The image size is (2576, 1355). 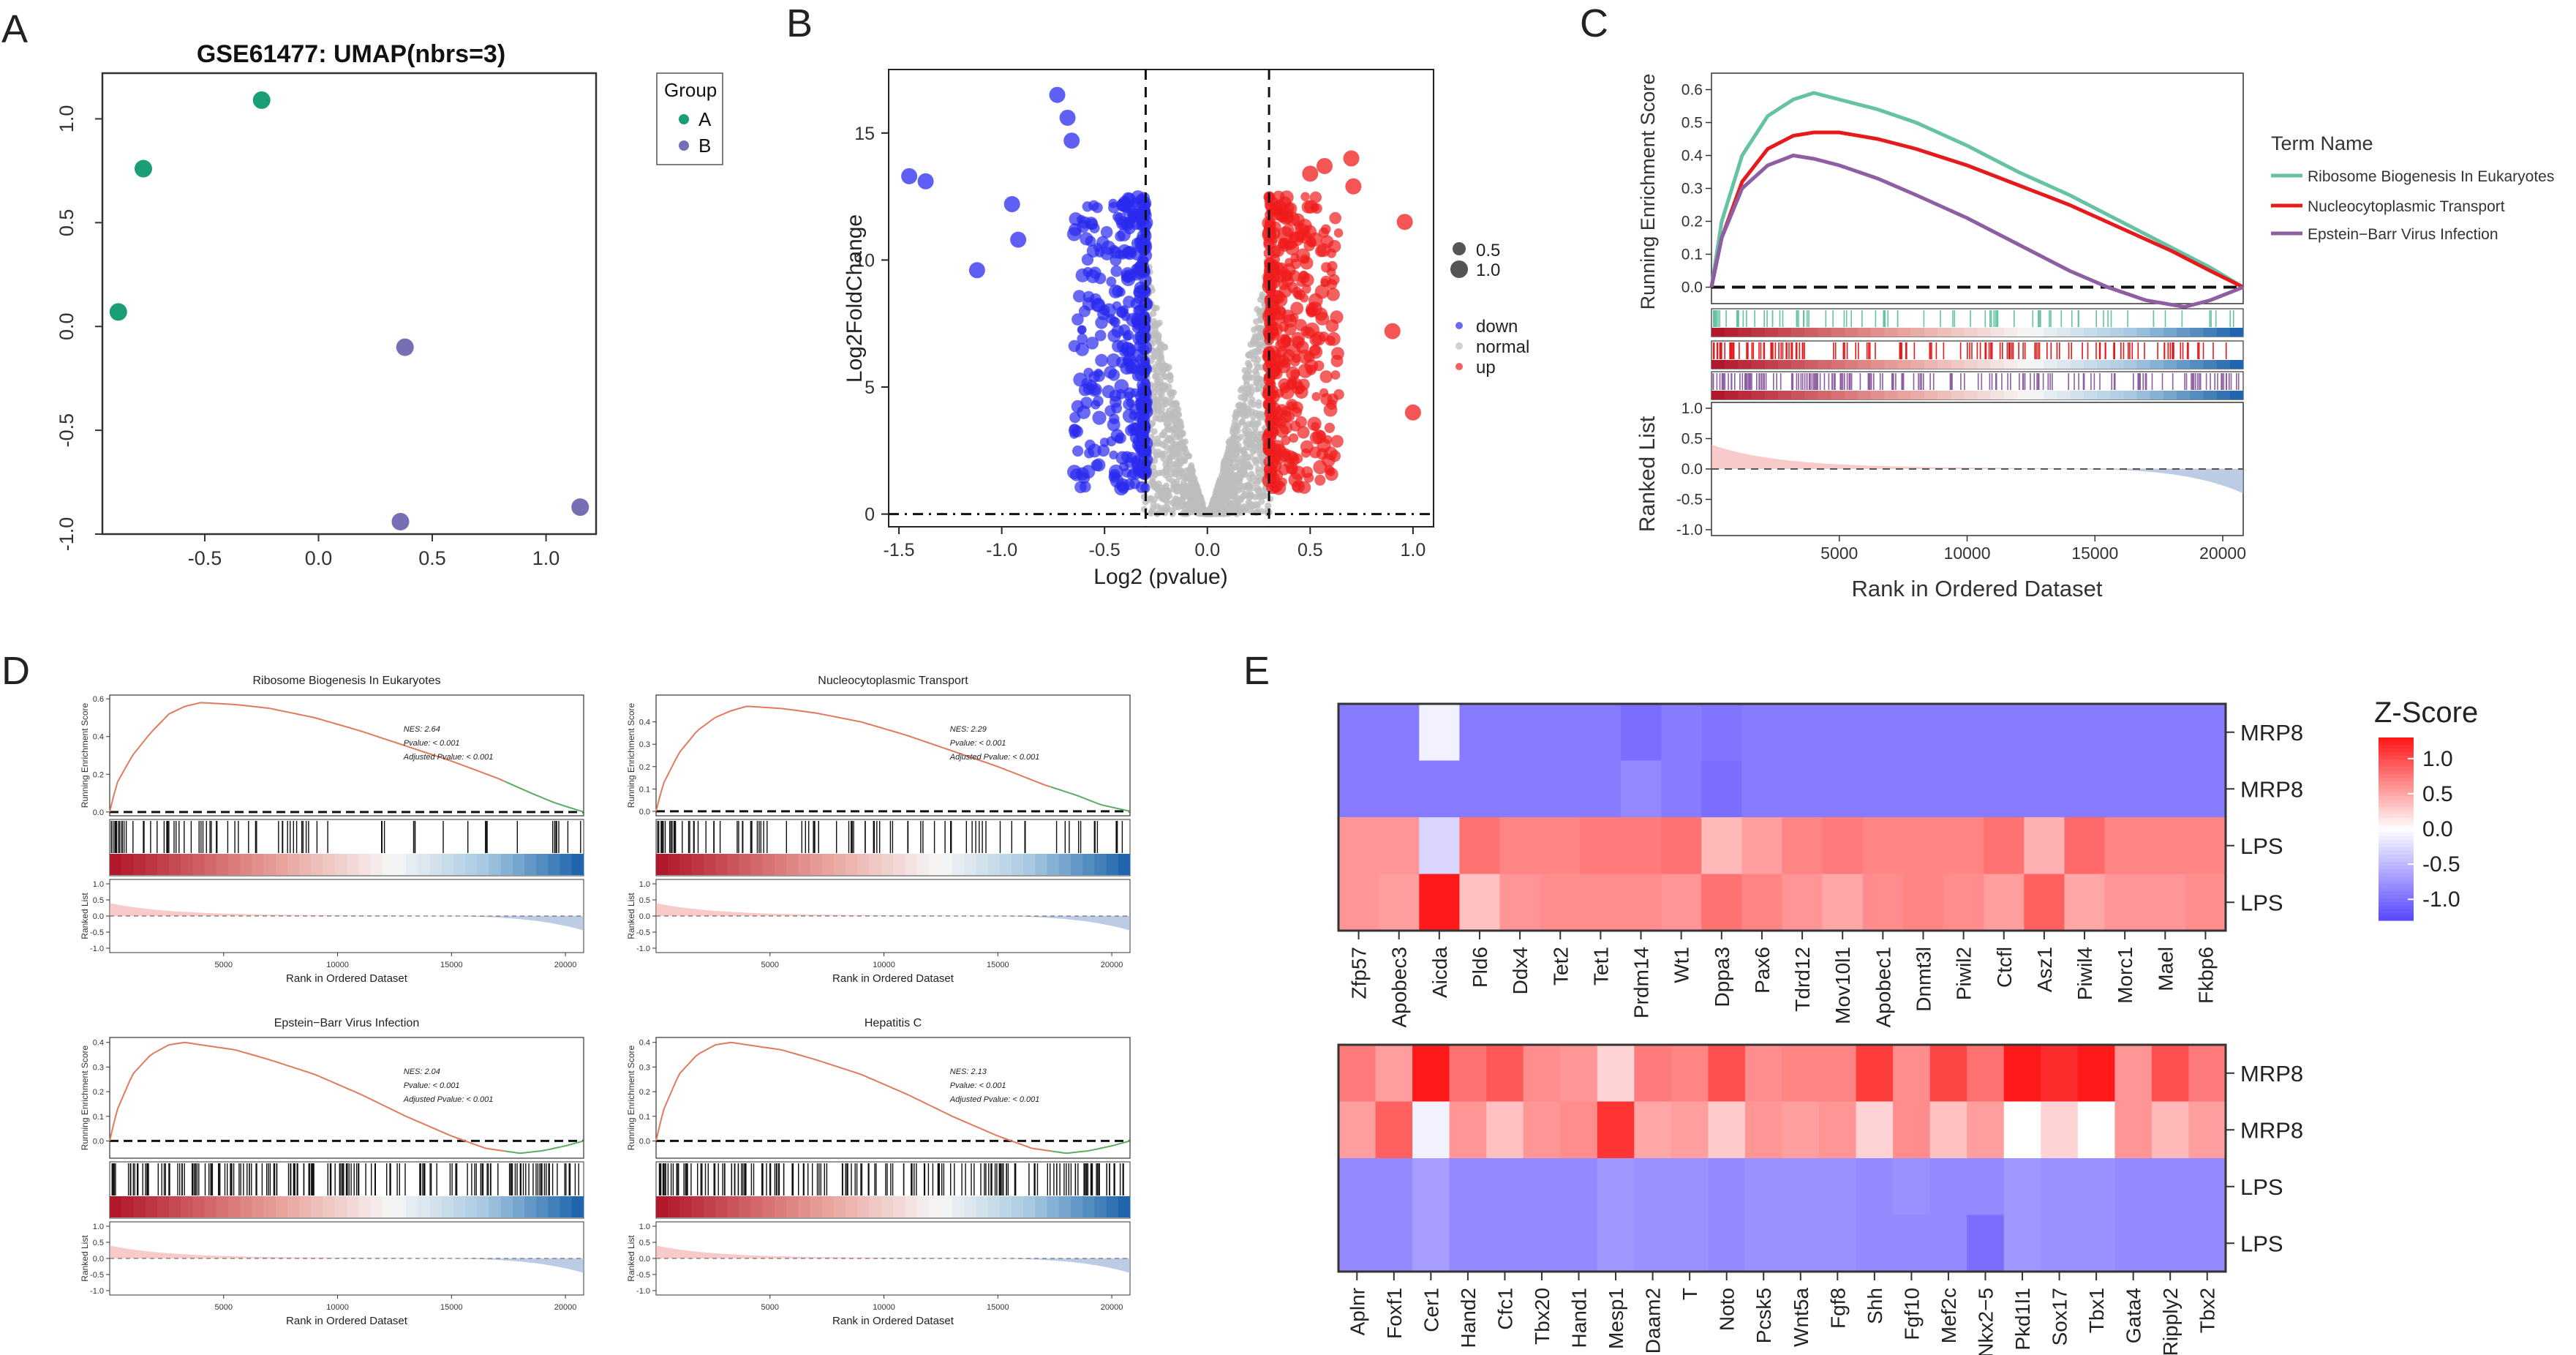 I want to click on umap-legend-box, so click(x=689, y=118).